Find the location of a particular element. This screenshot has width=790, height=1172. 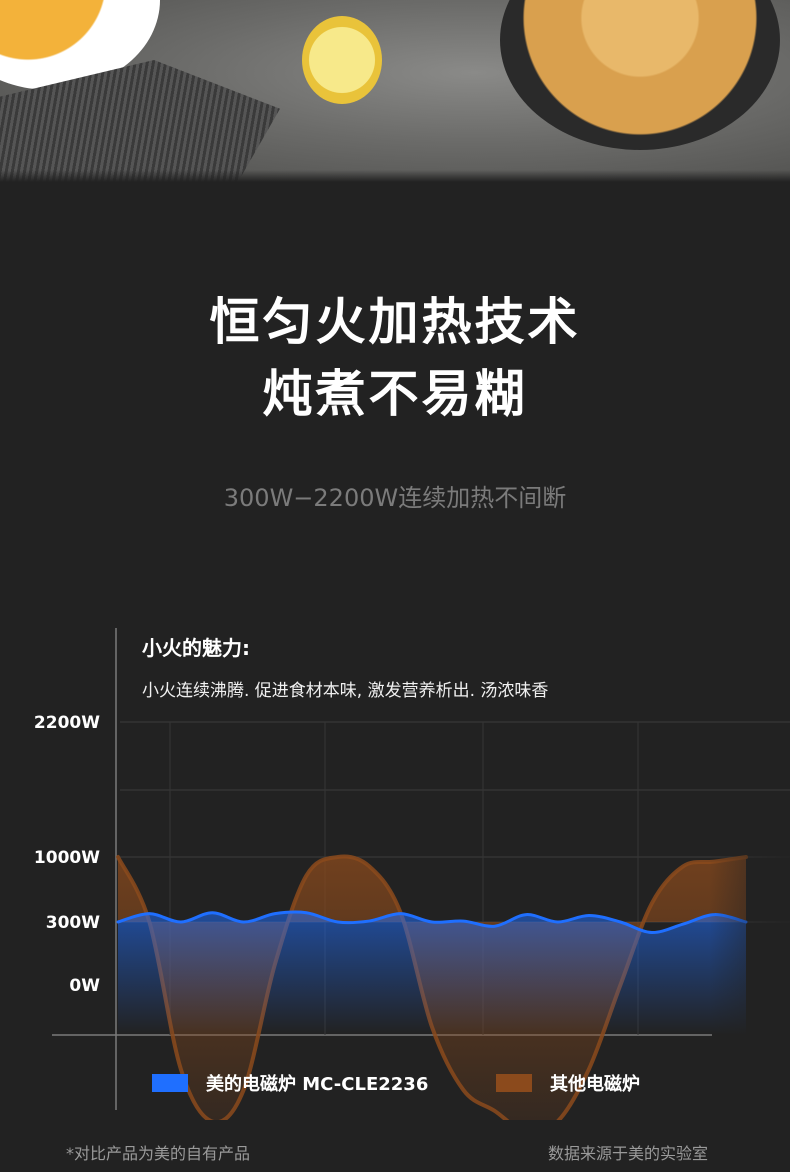

chart-subtitle: 小火连续沸腾. 促进食材本味, 激发营养析出. 汤浓味香 is located at coordinates (345, 691).